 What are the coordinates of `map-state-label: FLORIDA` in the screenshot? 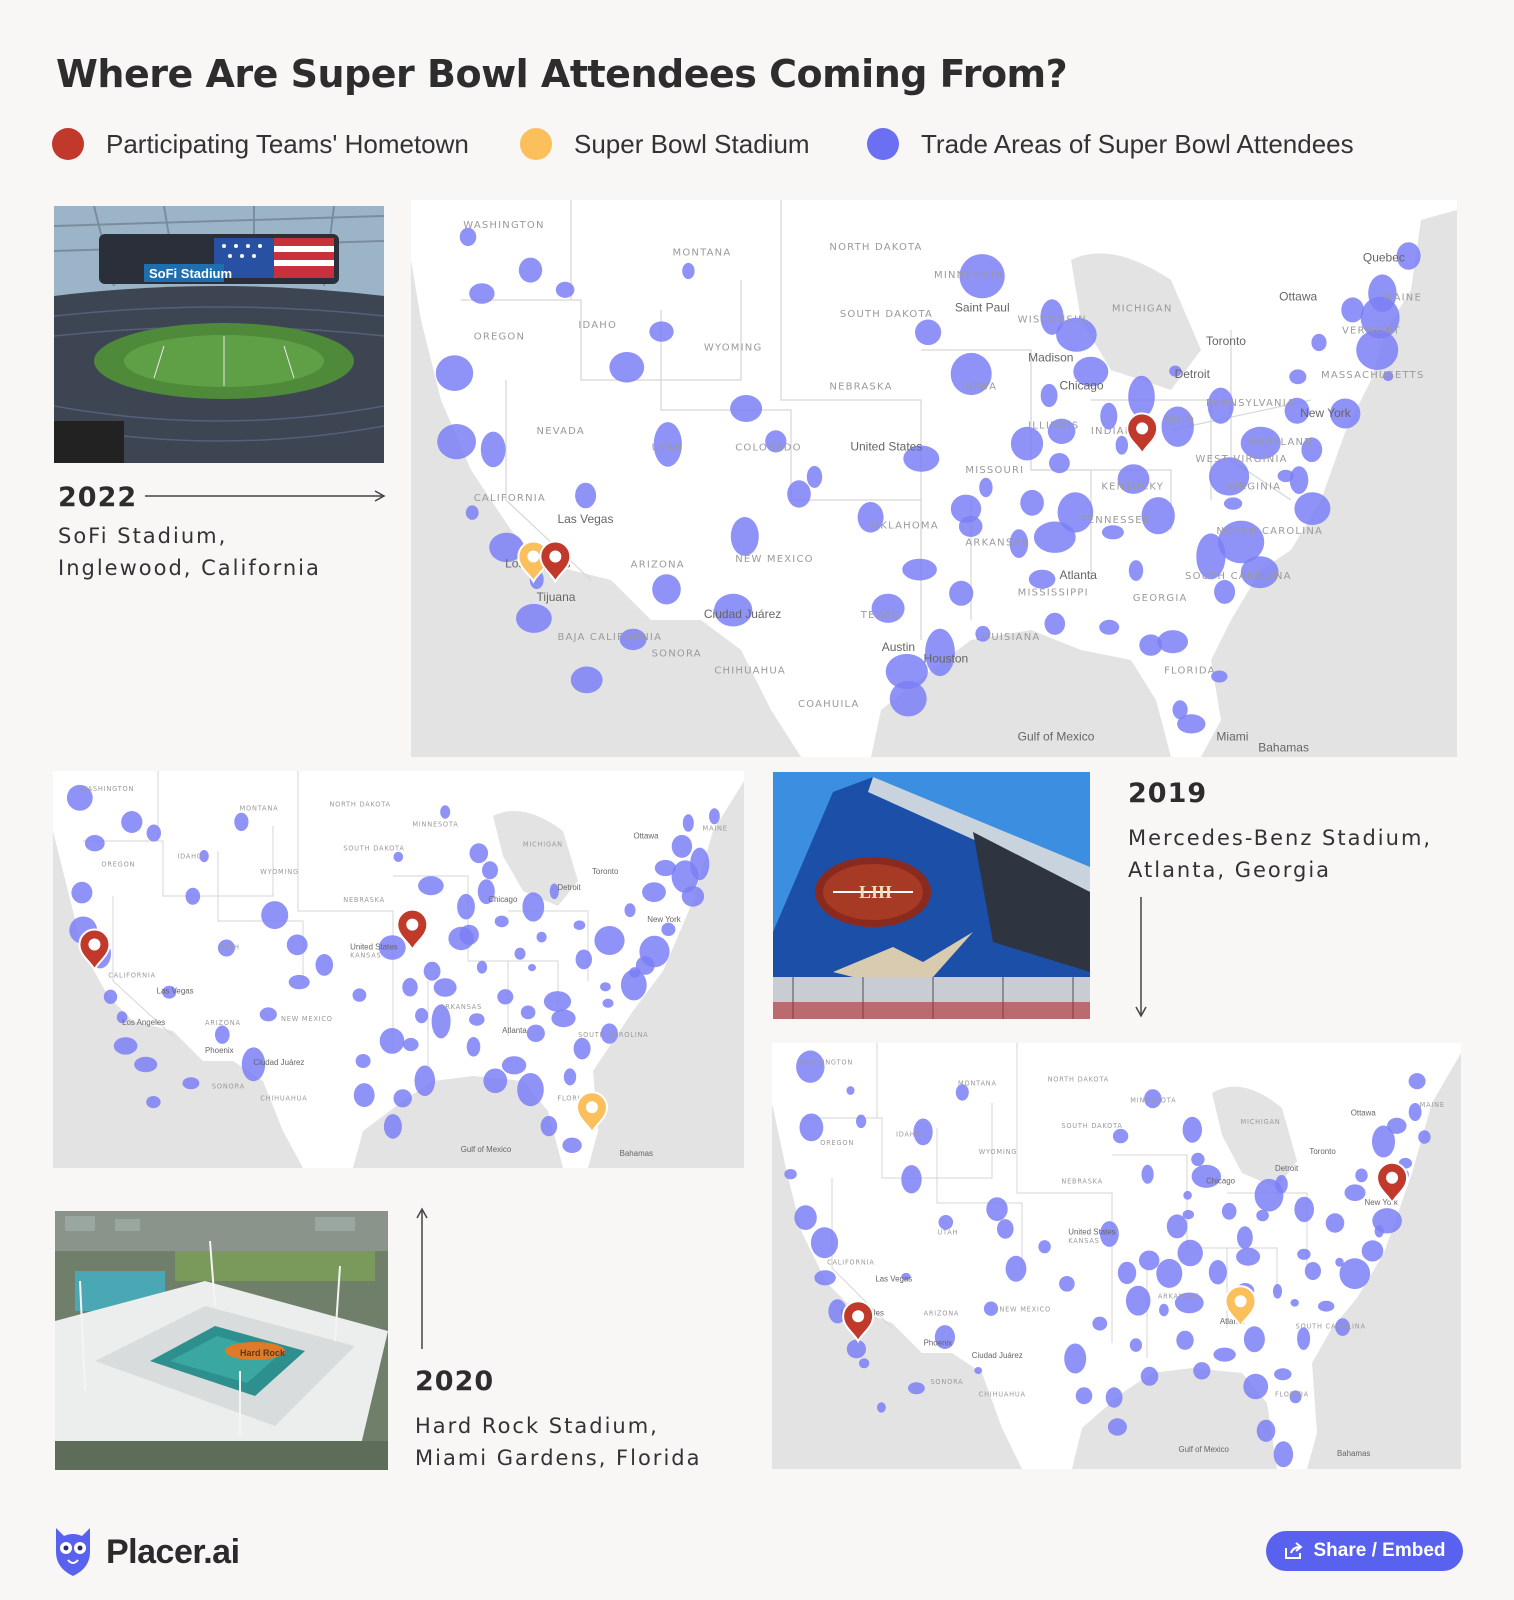 It's located at (1190, 670).